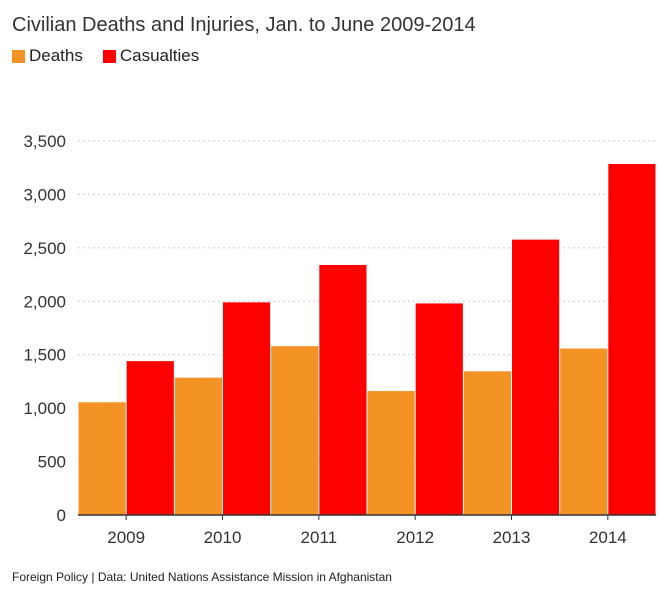 The height and width of the screenshot is (602, 660). Describe the element at coordinates (632, 339) in the screenshot. I see `bar-casualties-2014` at that location.